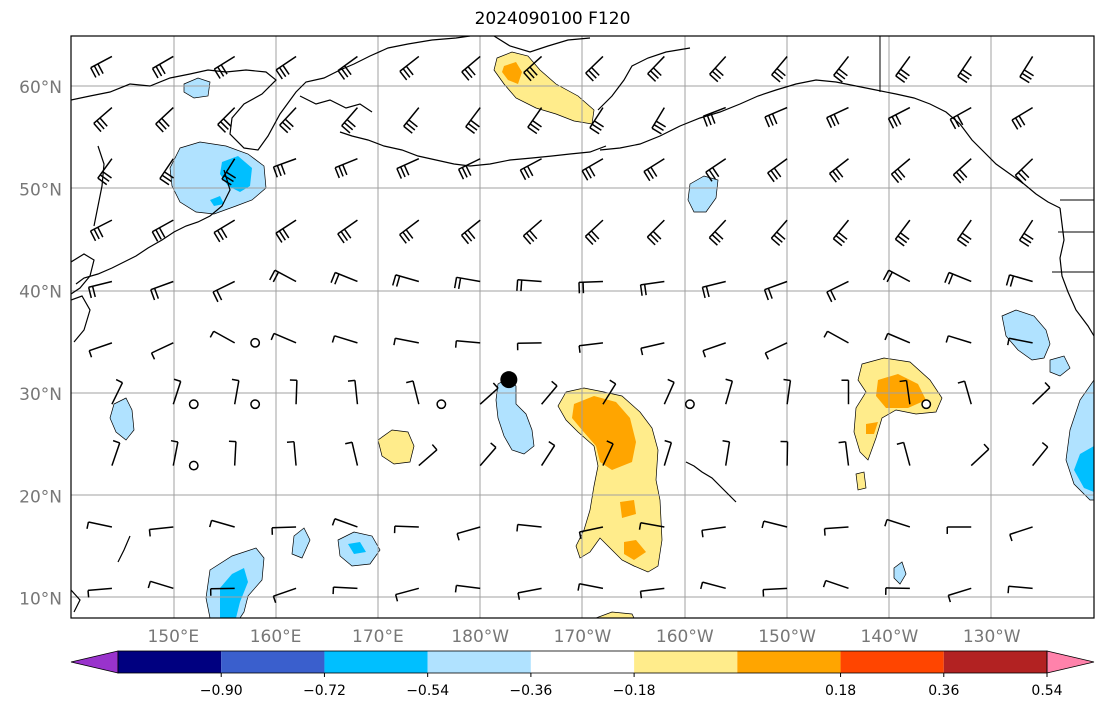 This screenshot has width=1105, height=712. I want to click on pos-region-central-spot1, so click(628, 509).